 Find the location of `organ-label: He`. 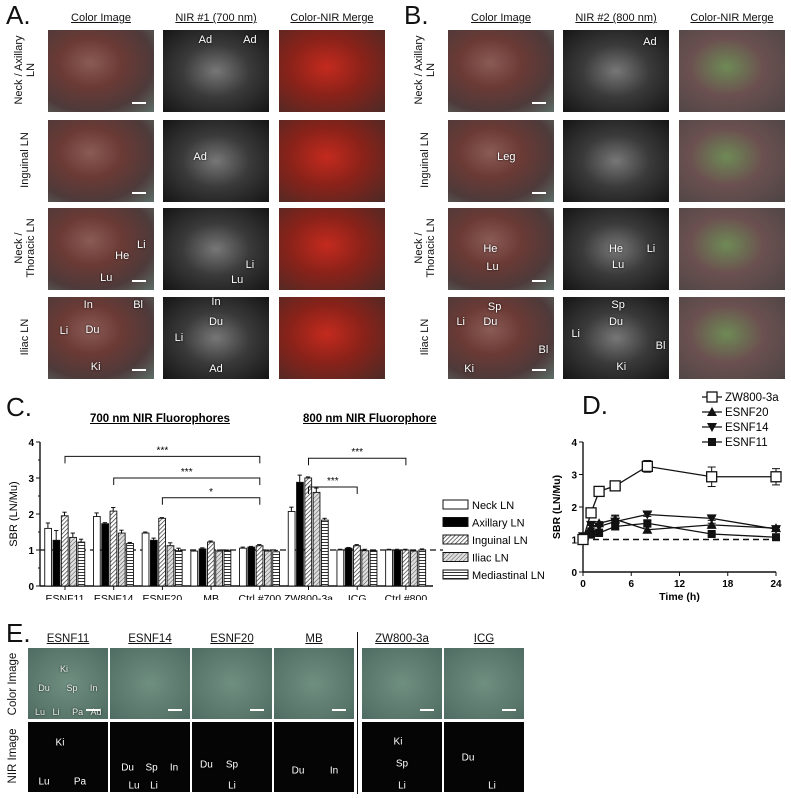

organ-label: He is located at coordinates (616, 249).